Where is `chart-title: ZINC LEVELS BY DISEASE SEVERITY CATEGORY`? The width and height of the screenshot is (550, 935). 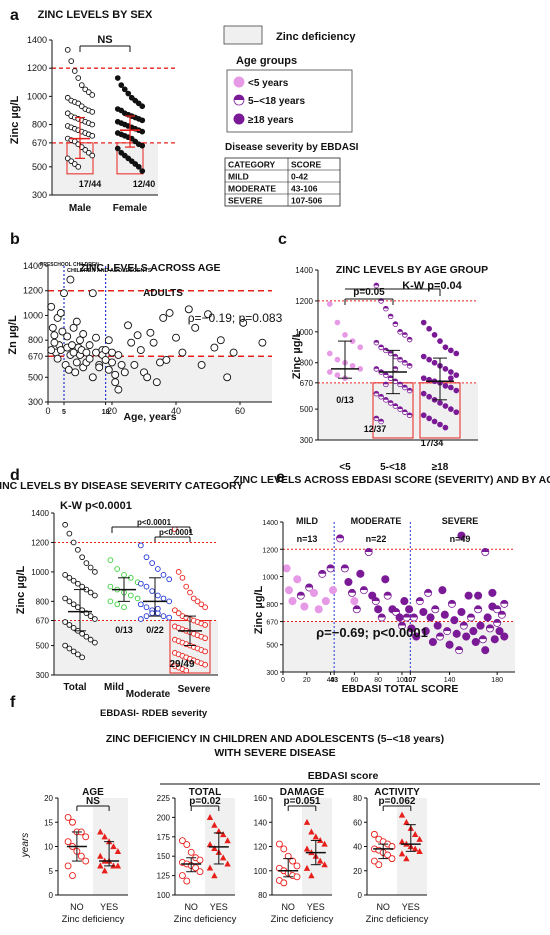 chart-title: ZINC LEVELS BY DISEASE SEVERITY CATEGORY is located at coordinates (121, 486).